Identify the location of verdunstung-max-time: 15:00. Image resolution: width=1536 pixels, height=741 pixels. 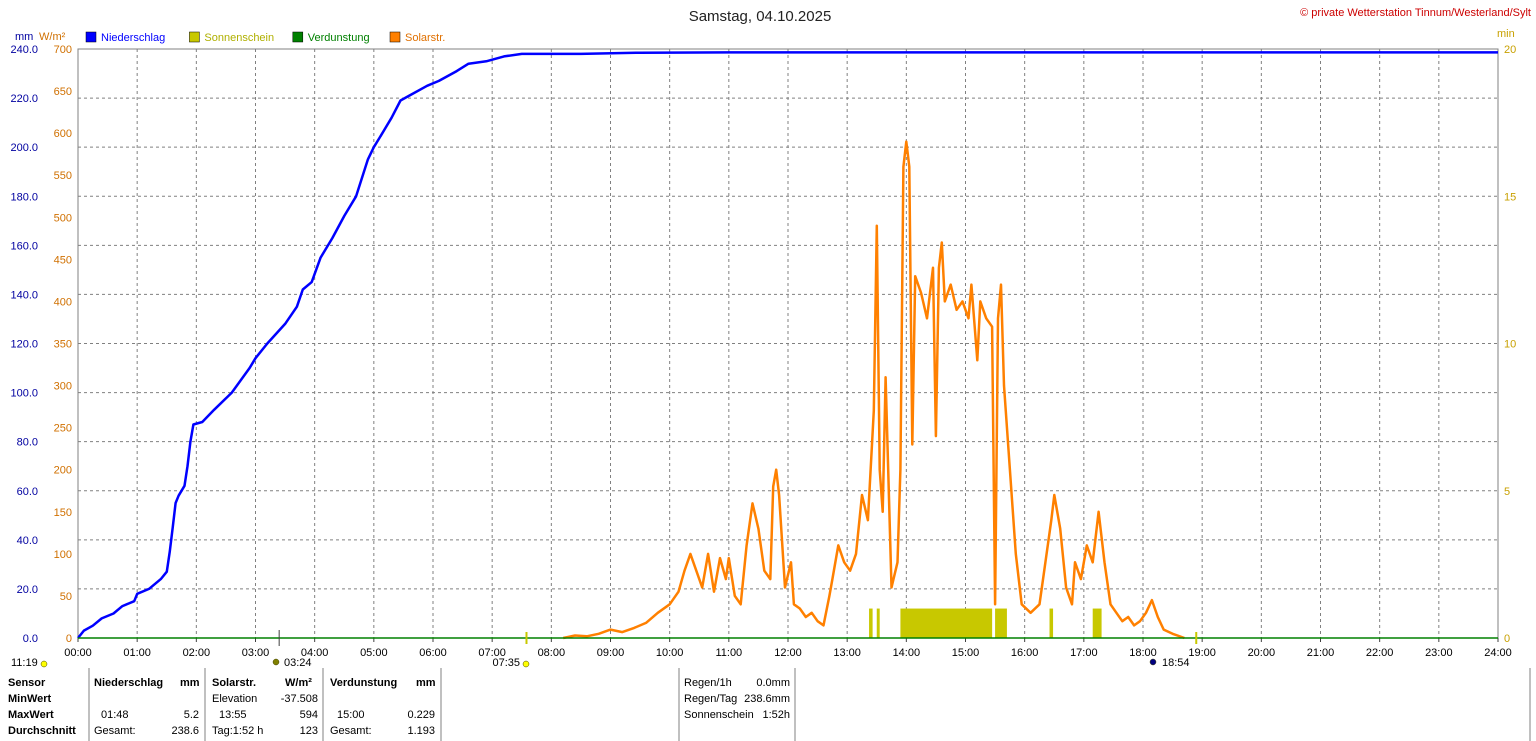
(351, 715).